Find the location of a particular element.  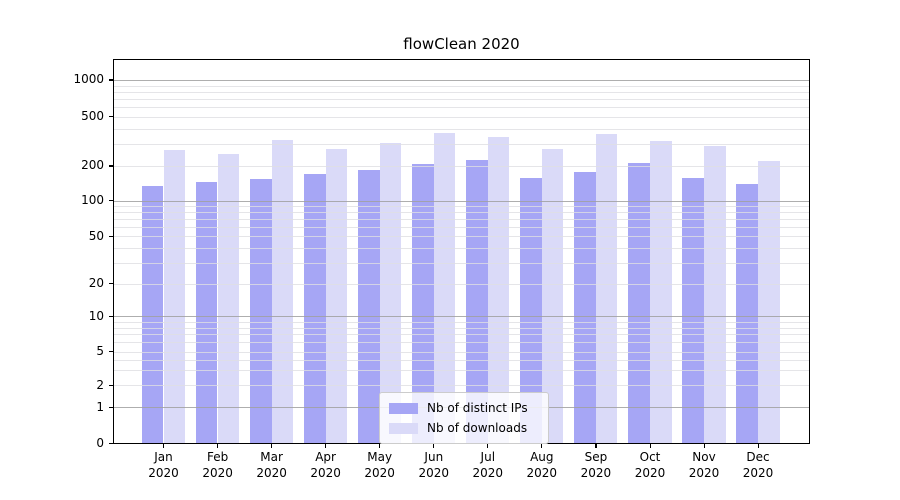

legend-row-distinct-ips: Nb of distinct IPs is located at coordinates (464, 408).